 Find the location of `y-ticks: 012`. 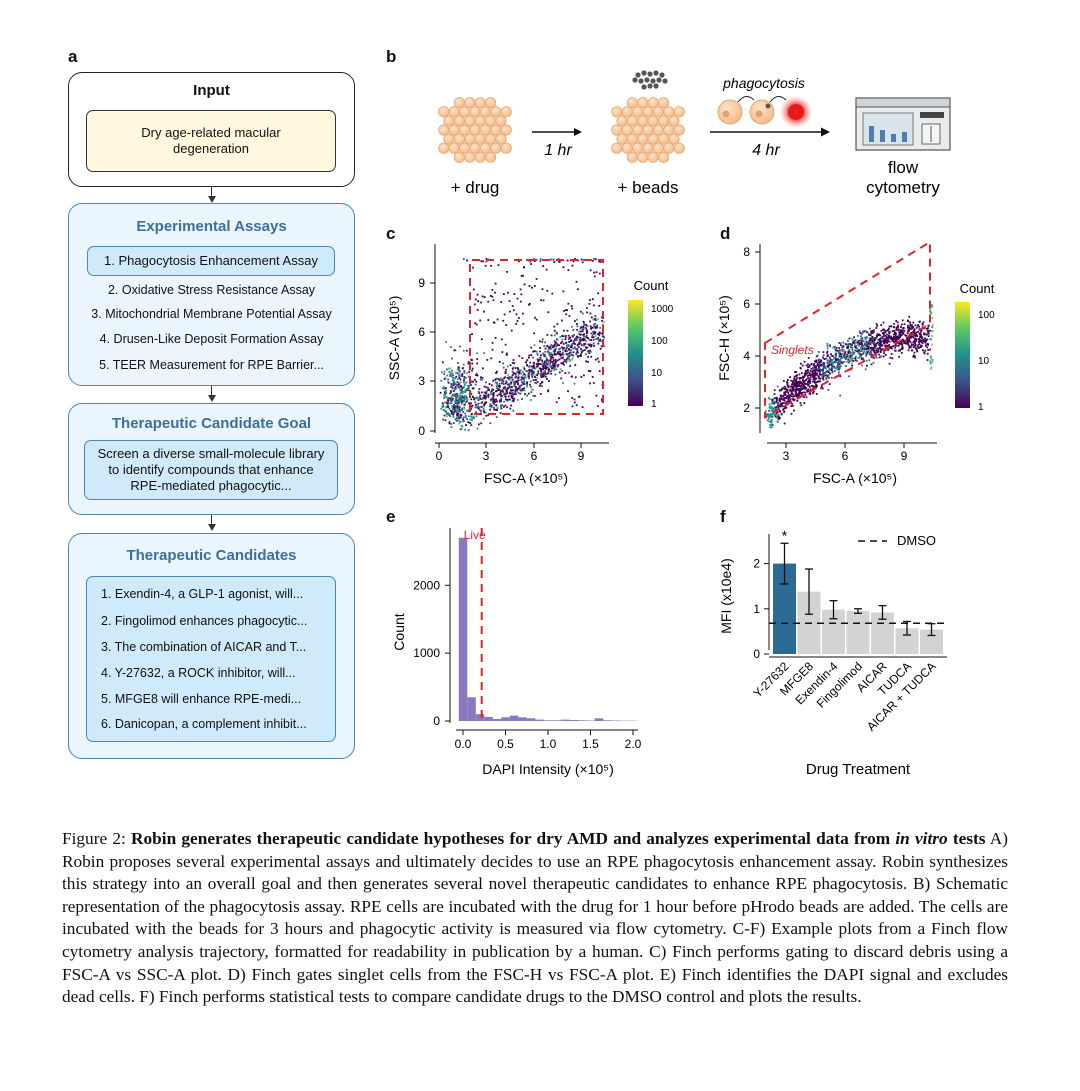

y-ticks: 012 is located at coordinates (761, 609).